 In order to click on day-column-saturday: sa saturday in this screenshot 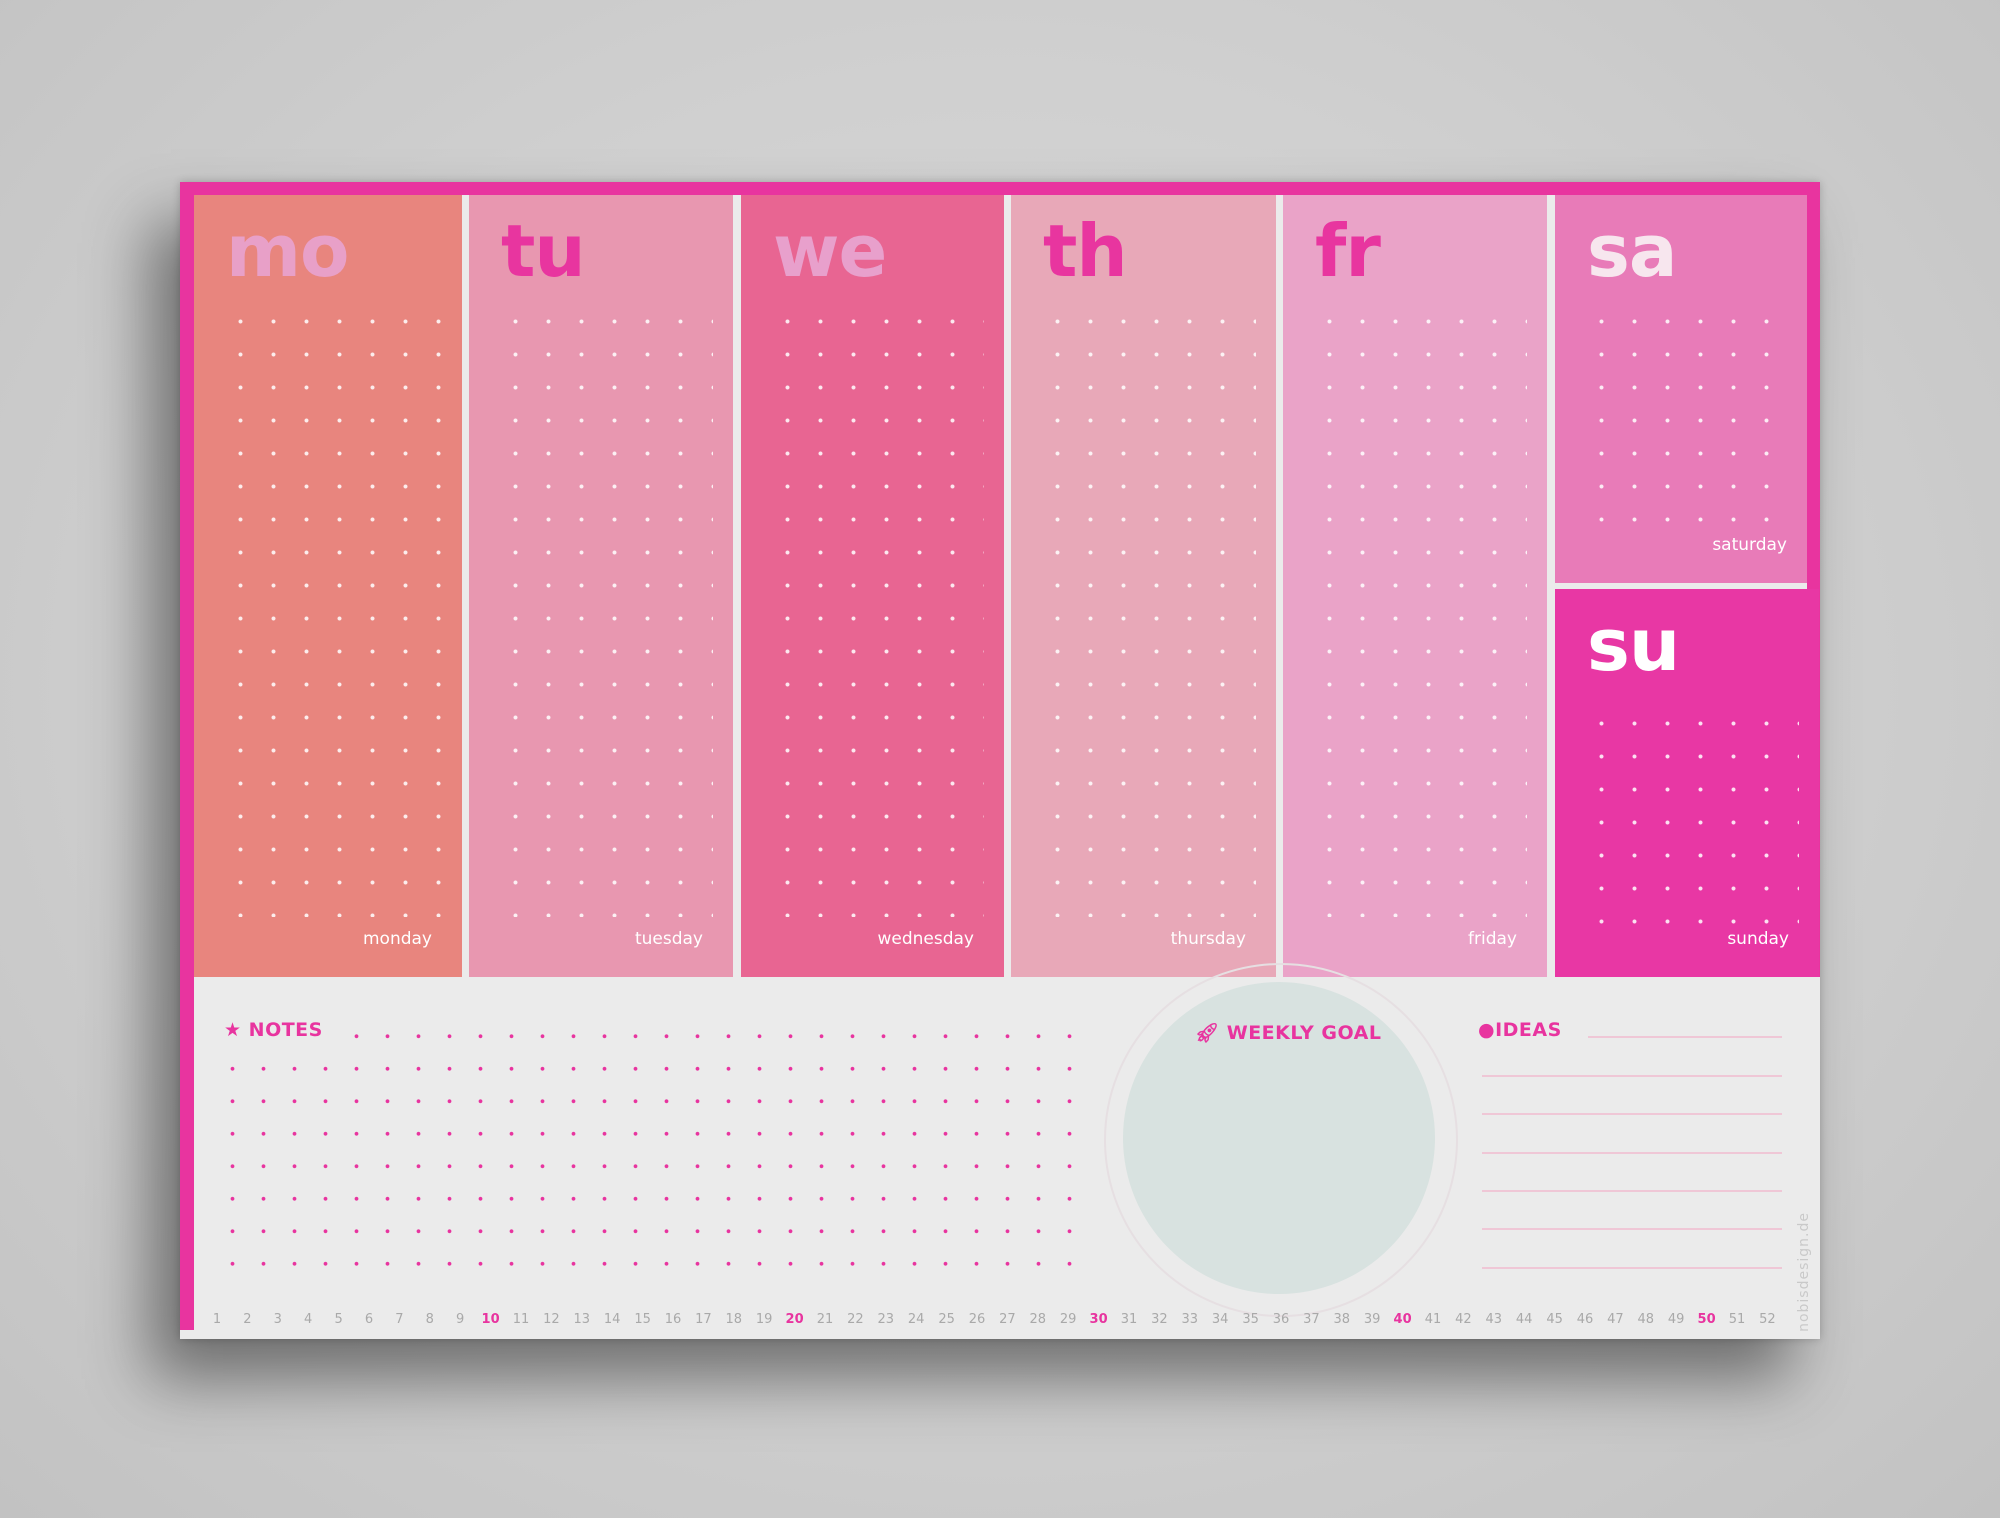, I will do `click(1681, 389)`.